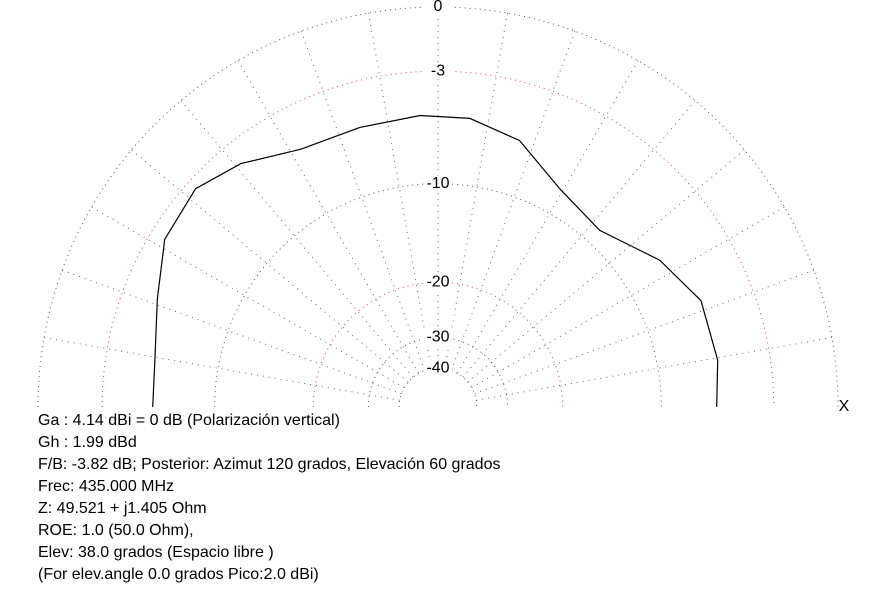 This screenshot has width=892, height=602. Describe the element at coordinates (178, 574) in the screenshot. I see `info-line: (For elev.angle 0.0 grados Pico:2.0 dBi)` at that location.